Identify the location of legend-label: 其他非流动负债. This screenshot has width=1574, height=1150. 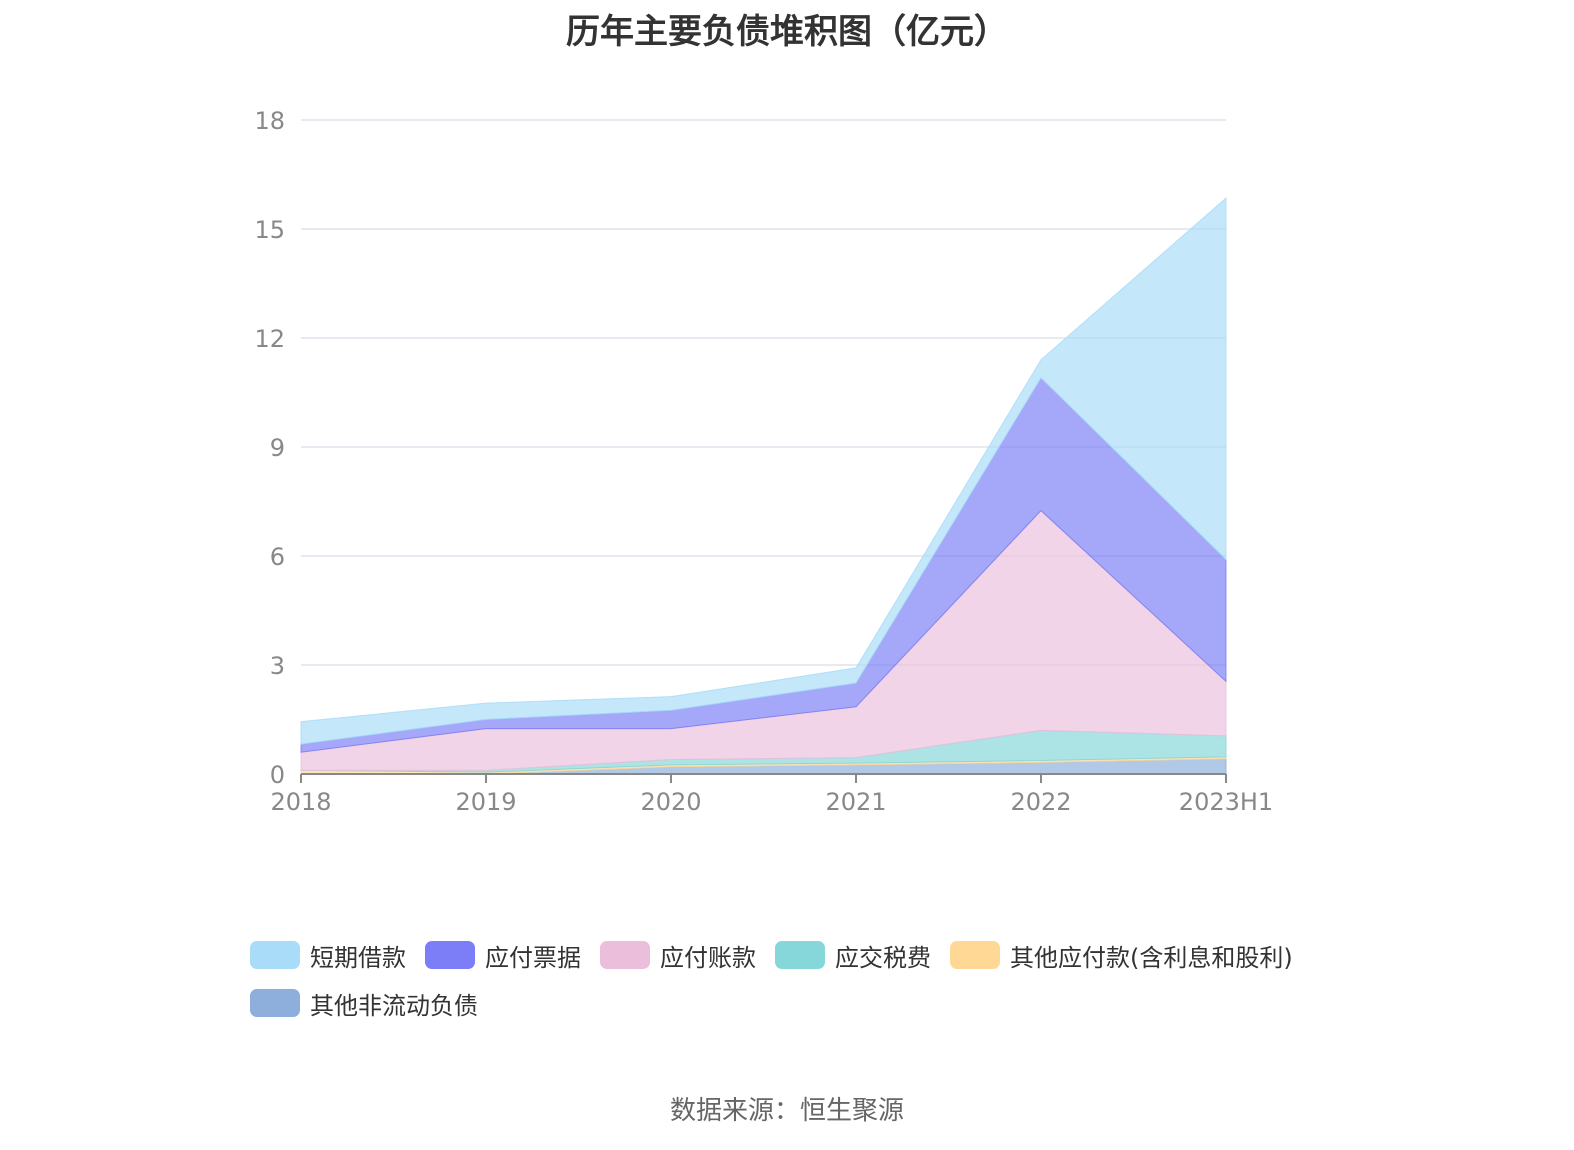
(394, 1005).